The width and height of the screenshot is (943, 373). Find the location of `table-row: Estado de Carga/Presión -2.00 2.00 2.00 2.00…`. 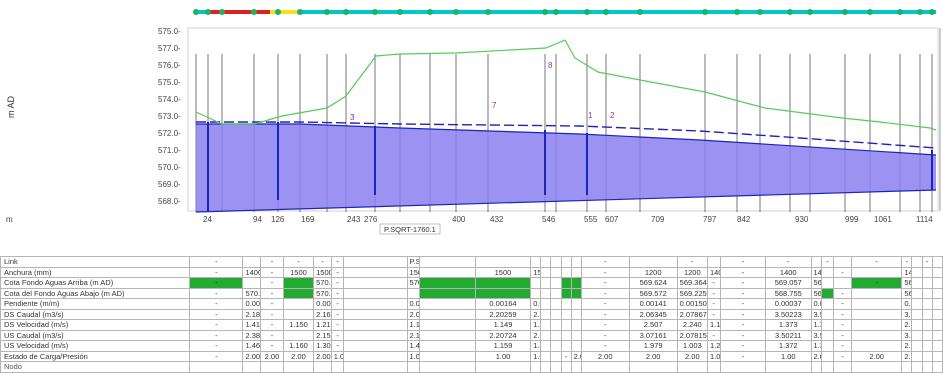

table-row: Estado de Carga/Presión -2.00 2.00 2.00 2.00… is located at coordinates (471, 356).